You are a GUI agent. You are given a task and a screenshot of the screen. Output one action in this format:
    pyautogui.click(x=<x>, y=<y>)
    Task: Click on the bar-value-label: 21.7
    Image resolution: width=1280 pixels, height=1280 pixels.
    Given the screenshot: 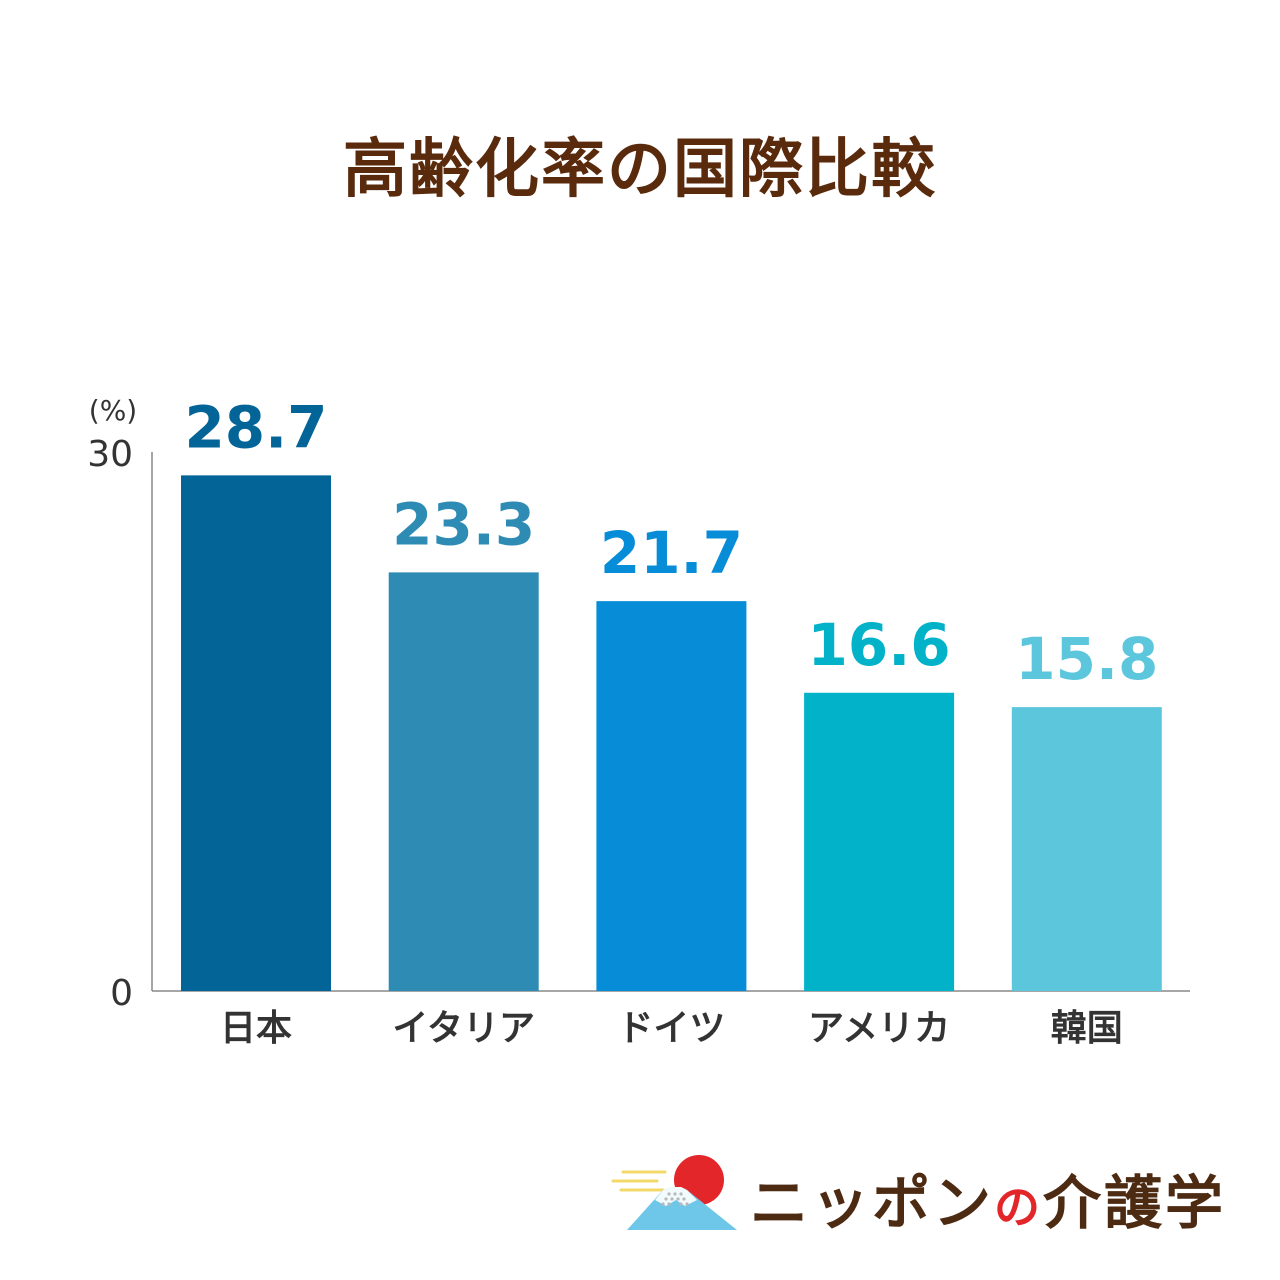 What is the action you would take?
    pyautogui.click(x=671, y=553)
    